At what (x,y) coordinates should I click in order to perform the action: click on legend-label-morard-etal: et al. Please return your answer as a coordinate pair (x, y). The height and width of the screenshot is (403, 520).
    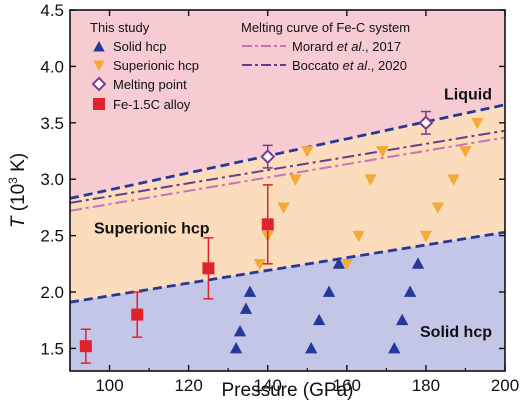
    Looking at the image, I should click on (350, 46).